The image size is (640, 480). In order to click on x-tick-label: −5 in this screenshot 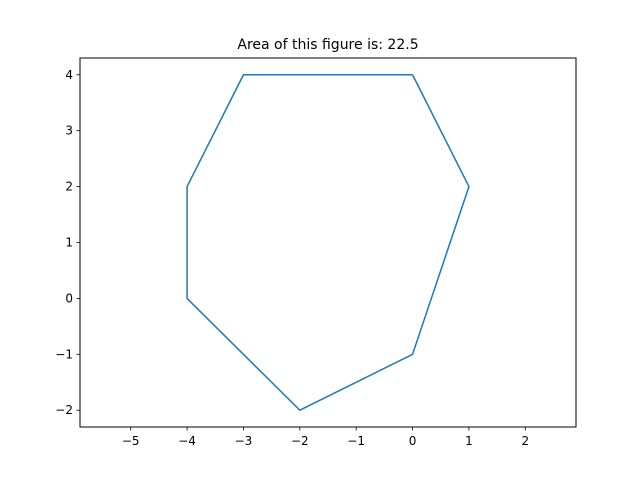, I will do `click(131, 441)`.